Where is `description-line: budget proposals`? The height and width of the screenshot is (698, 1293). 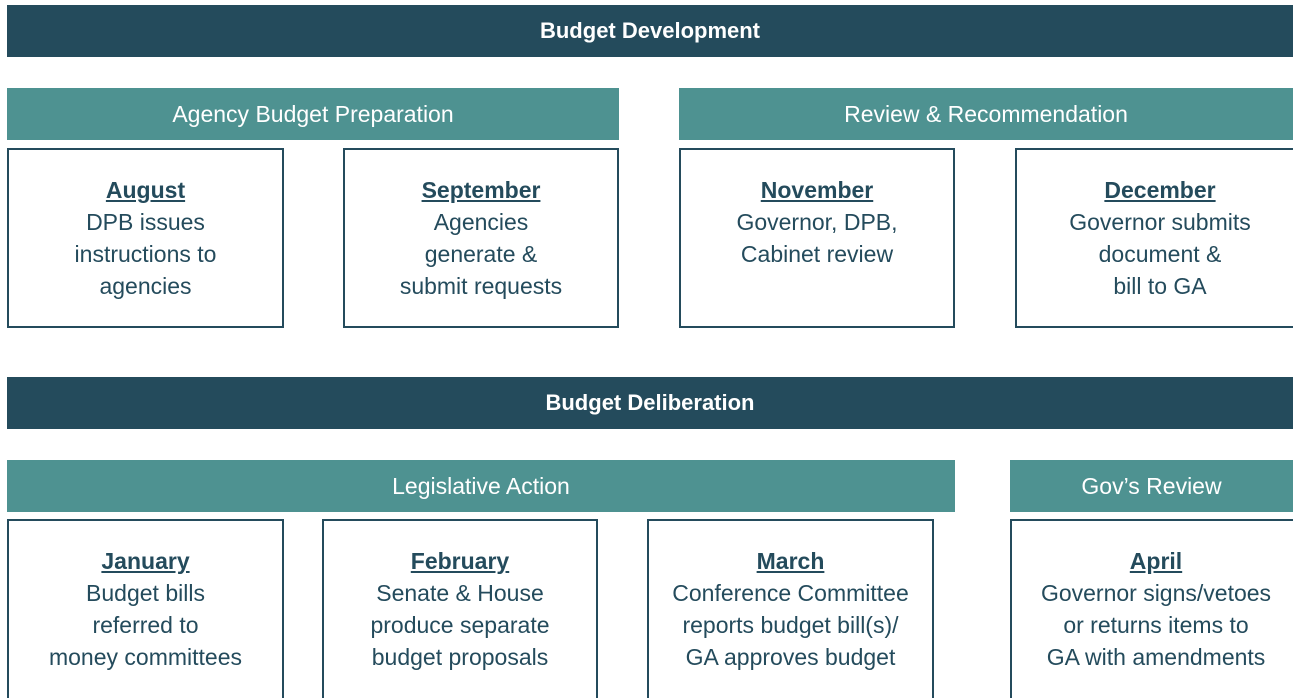
description-line: budget proposals is located at coordinates (460, 657).